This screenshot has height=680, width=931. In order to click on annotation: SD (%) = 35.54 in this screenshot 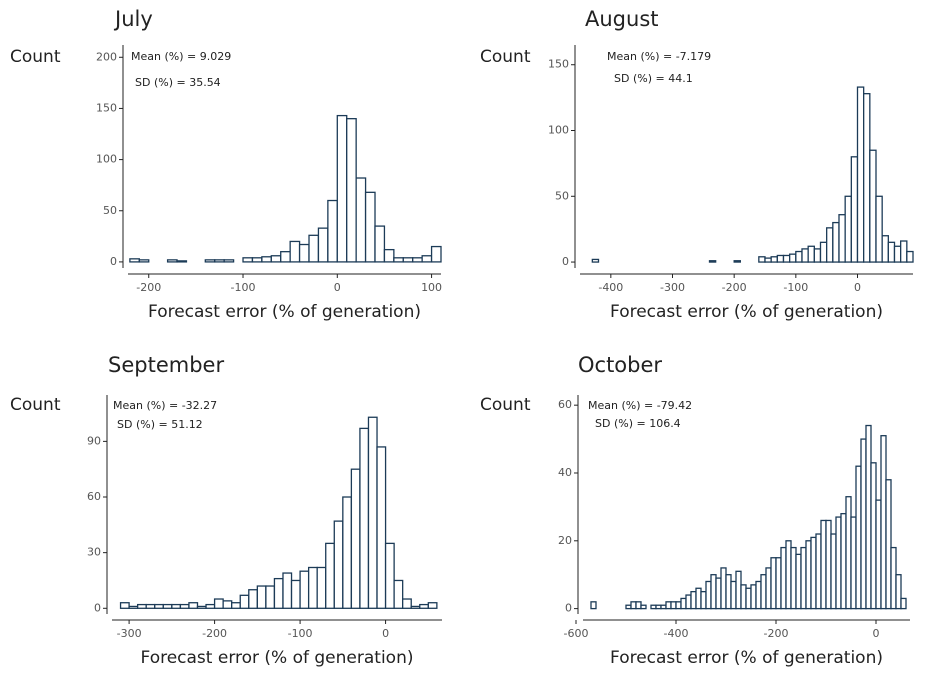, I will do `click(178, 82)`.